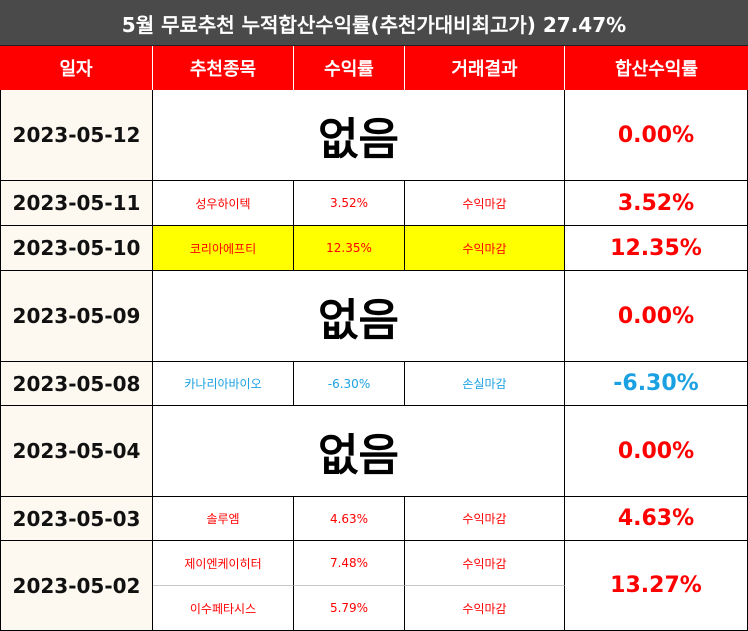 The height and width of the screenshot is (631, 748). I want to click on total-return: 3.52%, so click(656, 203).